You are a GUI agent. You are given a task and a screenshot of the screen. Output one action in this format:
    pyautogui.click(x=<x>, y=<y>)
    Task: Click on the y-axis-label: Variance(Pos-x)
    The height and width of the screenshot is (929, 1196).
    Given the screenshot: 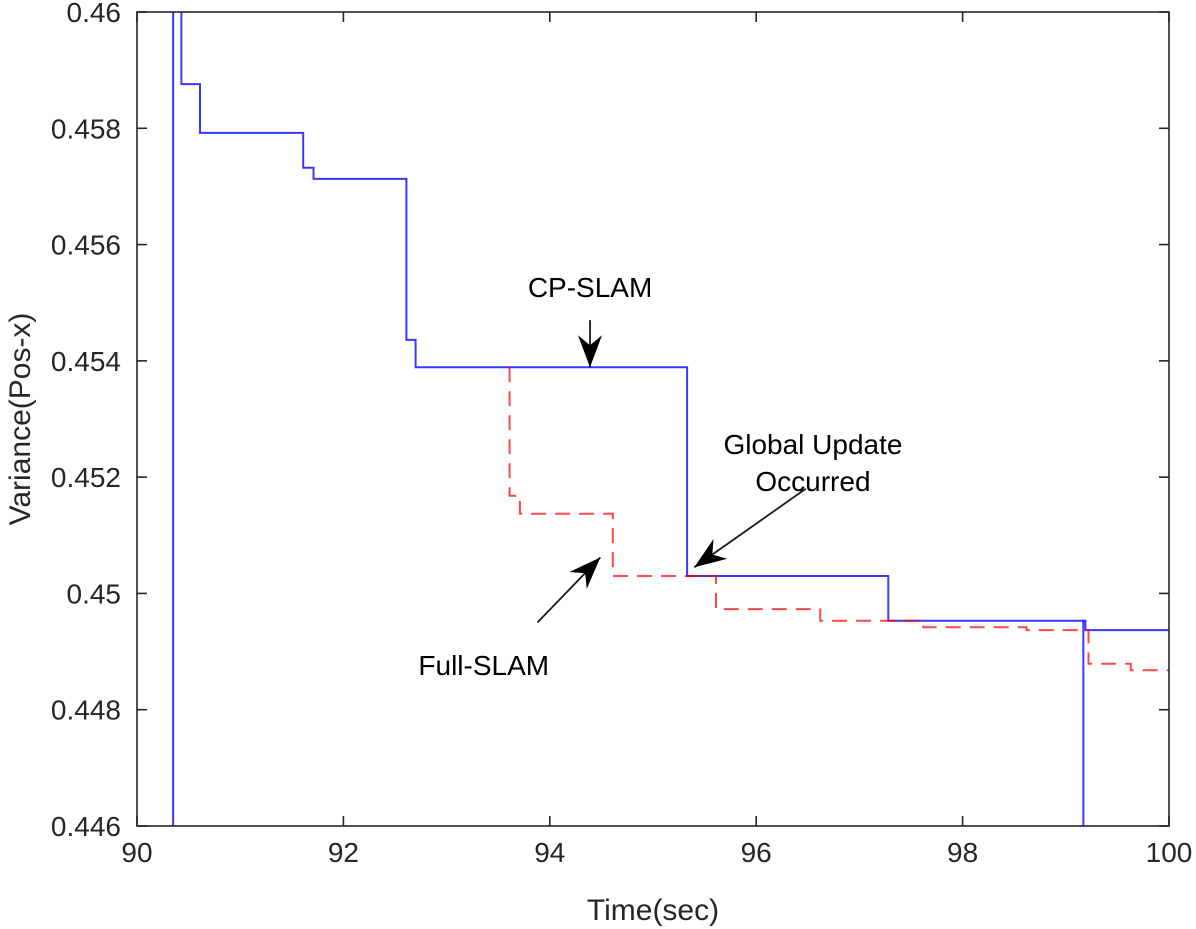 What is the action you would take?
    pyautogui.click(x=20, y=419)
    